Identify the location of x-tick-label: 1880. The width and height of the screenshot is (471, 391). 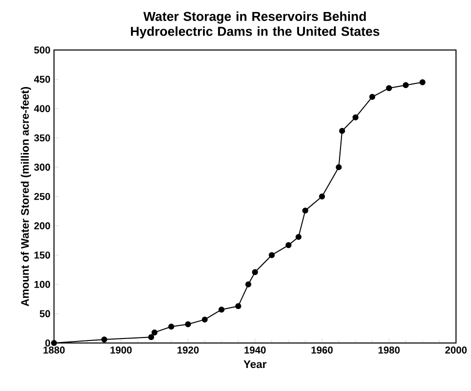
(54, 350).